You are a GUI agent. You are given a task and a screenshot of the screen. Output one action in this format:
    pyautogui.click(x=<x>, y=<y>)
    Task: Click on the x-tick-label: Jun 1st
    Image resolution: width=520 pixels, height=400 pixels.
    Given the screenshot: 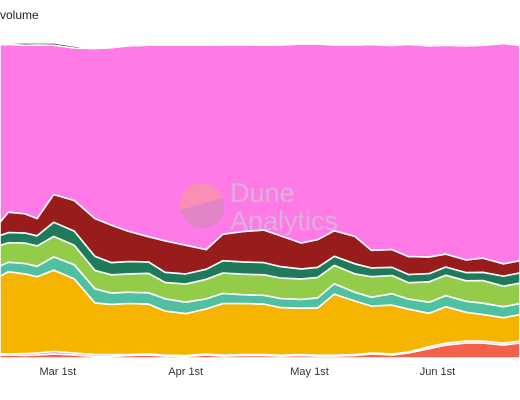 What is the action you would take?
    pyautogui.click(x=437, y=372)
    